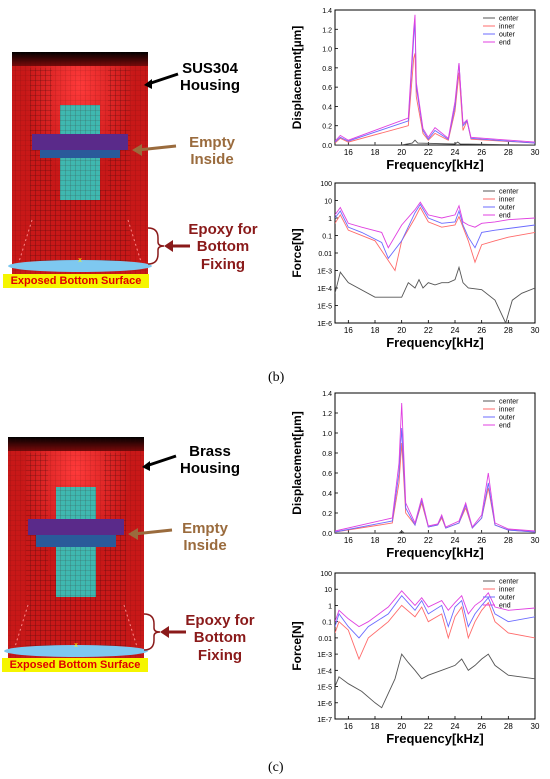 The width and height of the screenshot is (550, 779). Describe the element at coordinates (324, 307) in the screenshot. I see `y-tick-label: 1E-5` at that location.